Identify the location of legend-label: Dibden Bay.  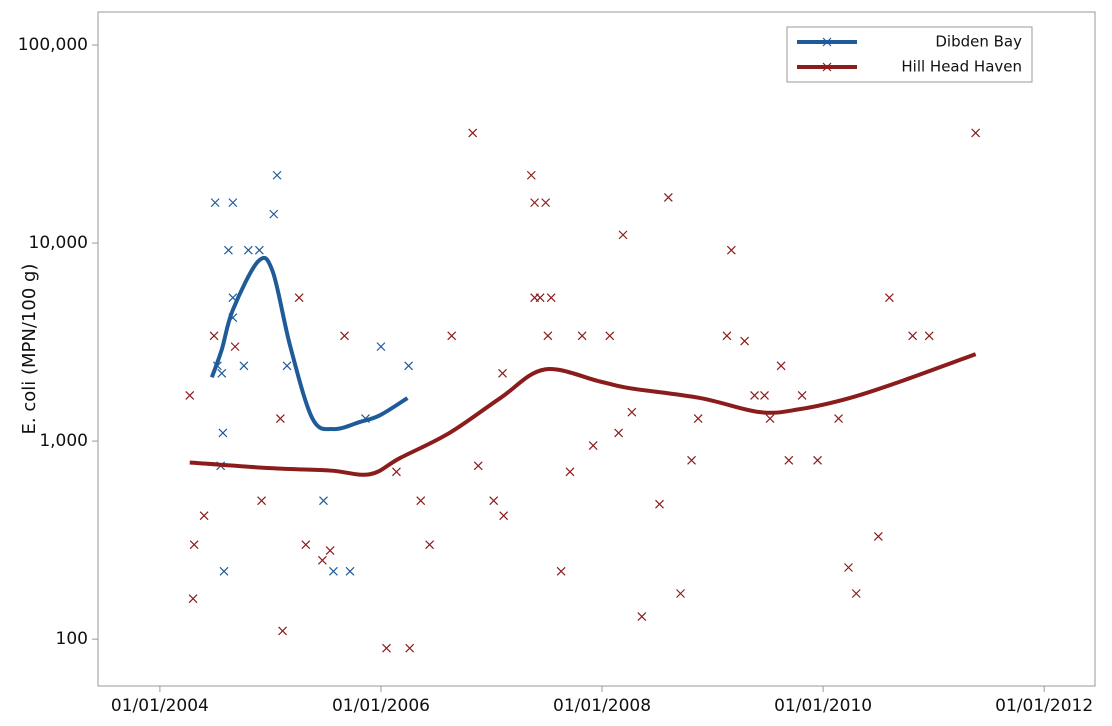
(978, 42).